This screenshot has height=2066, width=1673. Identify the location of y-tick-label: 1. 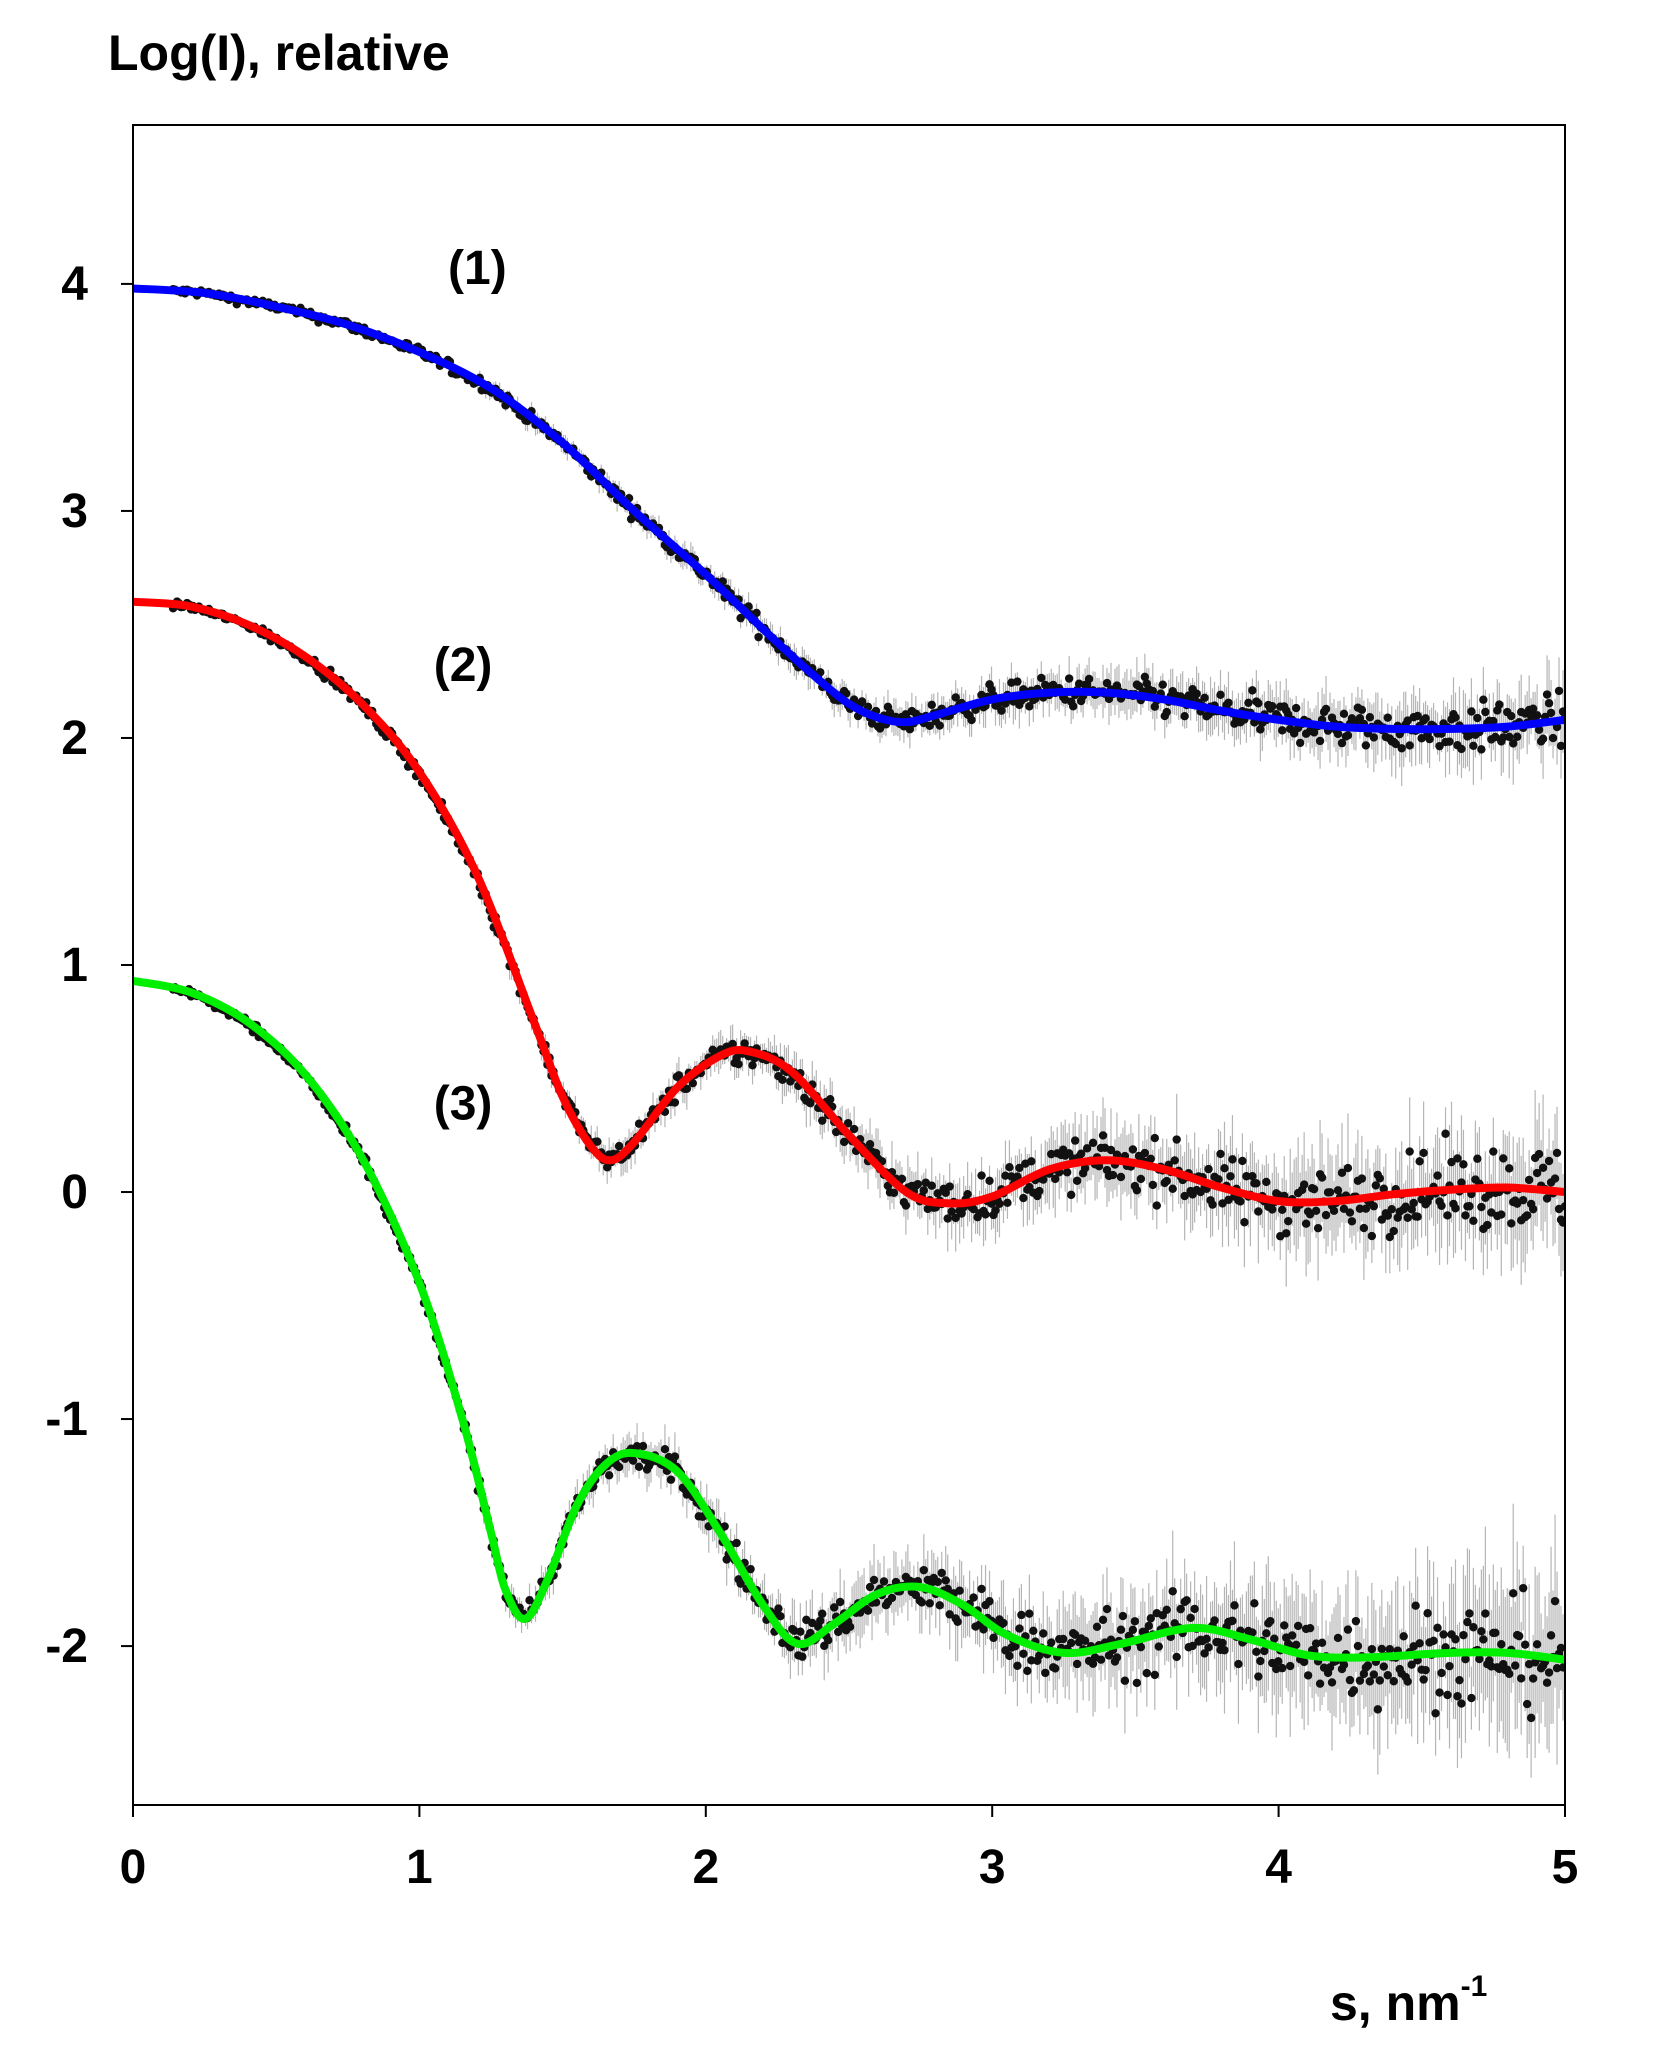
(74, 965).